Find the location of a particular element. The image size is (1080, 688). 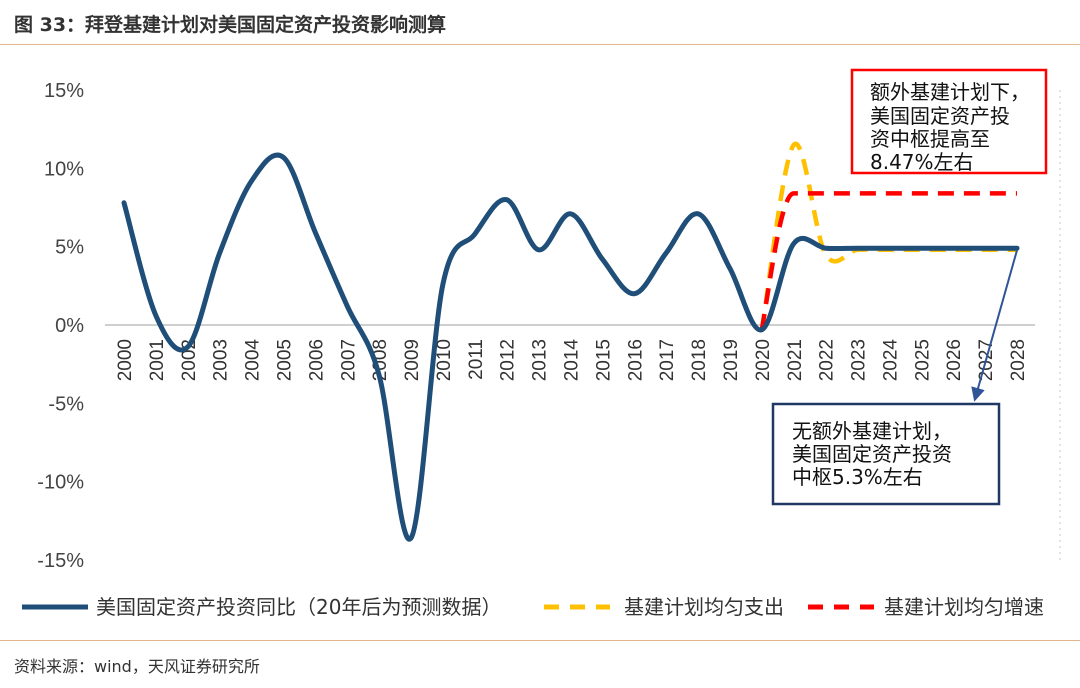

annotation-boost-line-1: 额外基建计划下， is located at coordinates (950, 92).